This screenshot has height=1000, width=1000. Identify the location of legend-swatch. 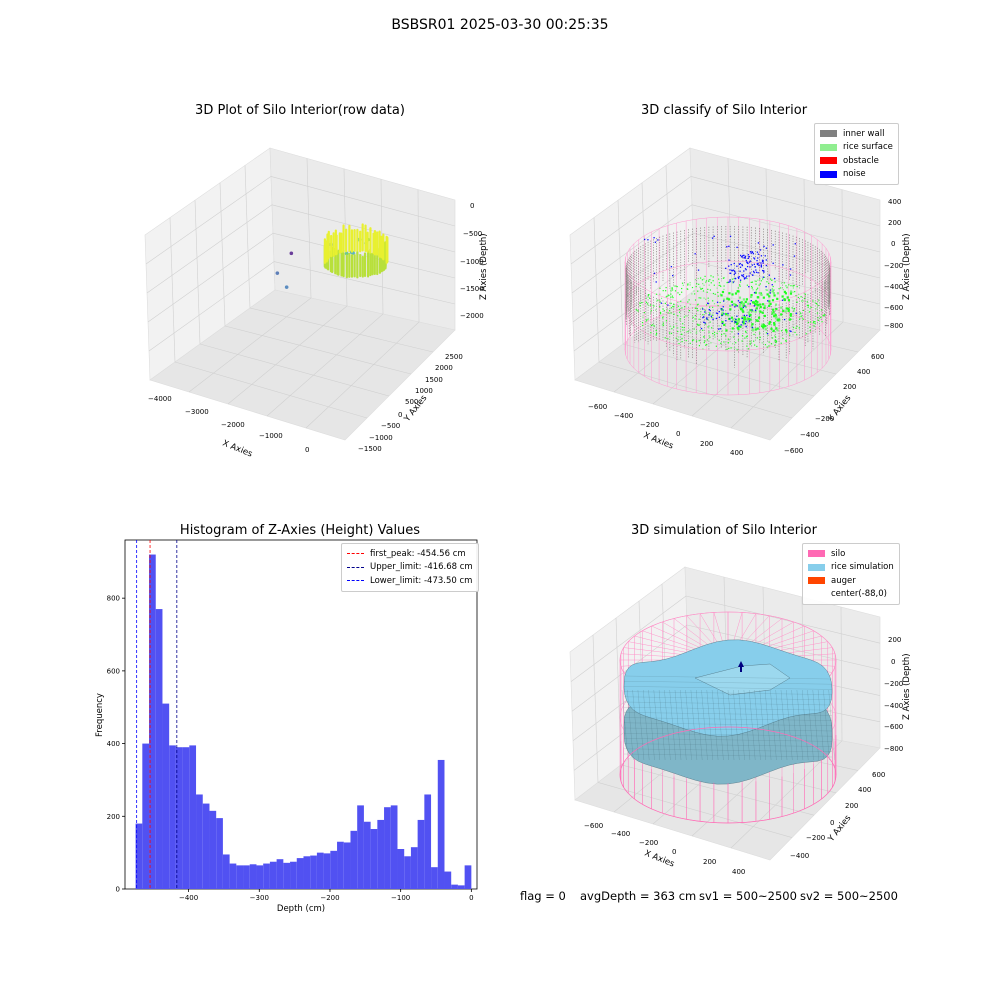
(816, 554).